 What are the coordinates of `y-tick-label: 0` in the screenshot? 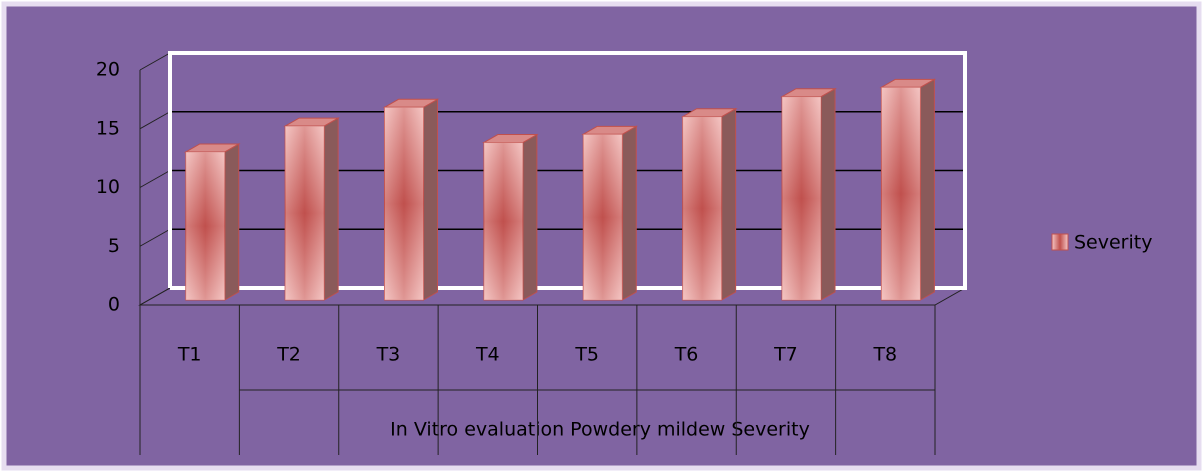 It's located at (114, 305).